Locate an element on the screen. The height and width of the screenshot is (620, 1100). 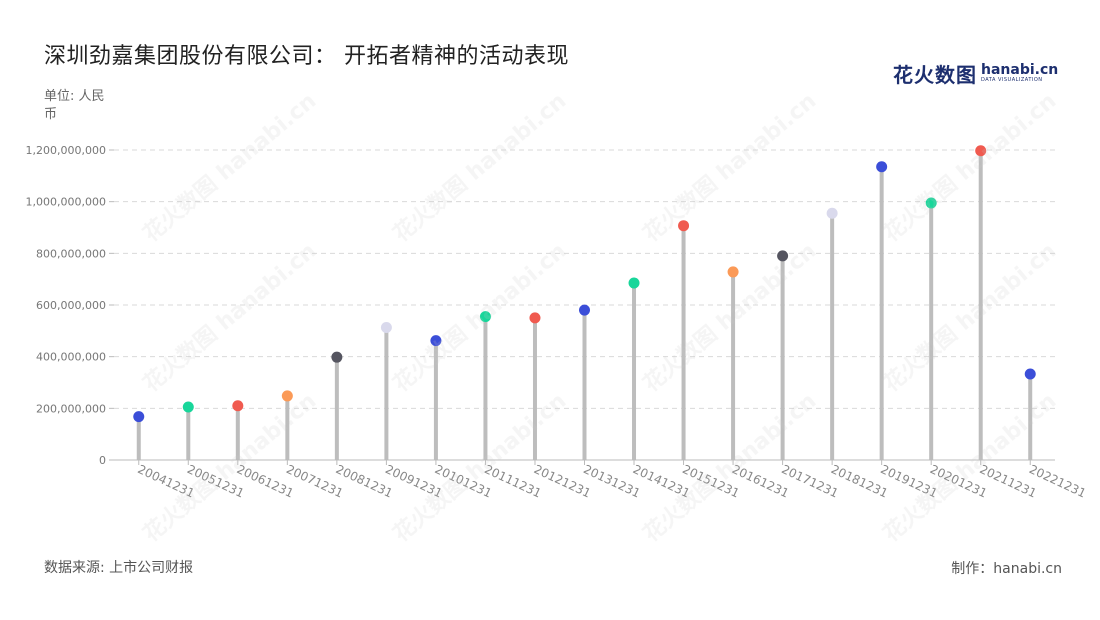
credit: 制作：hanabi.cn is located at coordinates (1006, 569).